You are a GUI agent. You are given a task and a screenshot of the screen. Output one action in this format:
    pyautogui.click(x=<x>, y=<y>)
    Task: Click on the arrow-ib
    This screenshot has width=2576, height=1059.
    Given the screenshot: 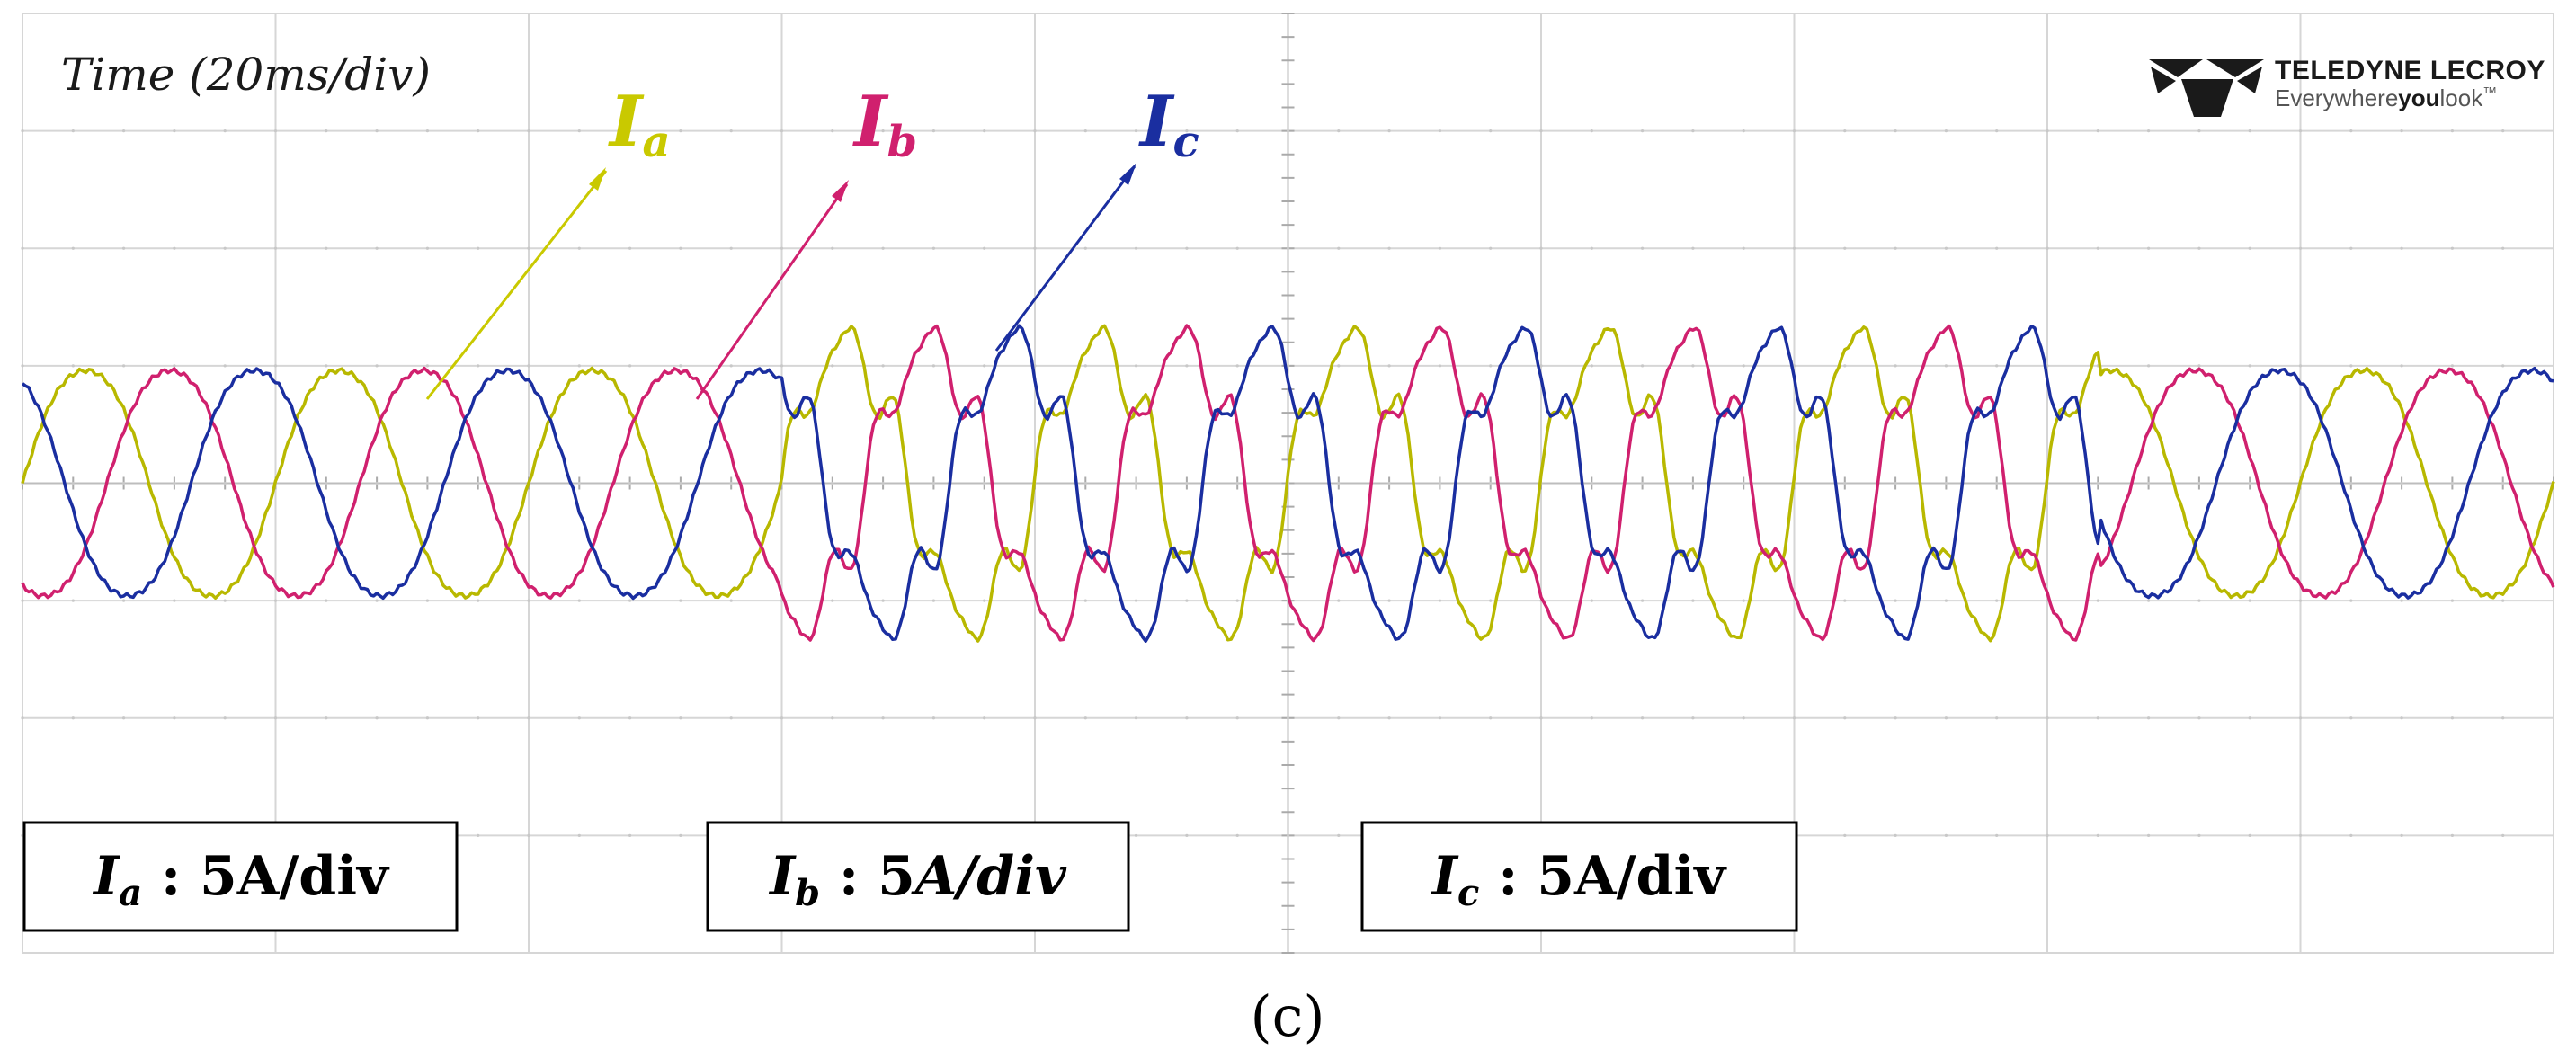 What is the action you would take?
    pyautogui.click(x=772, y=291)
    